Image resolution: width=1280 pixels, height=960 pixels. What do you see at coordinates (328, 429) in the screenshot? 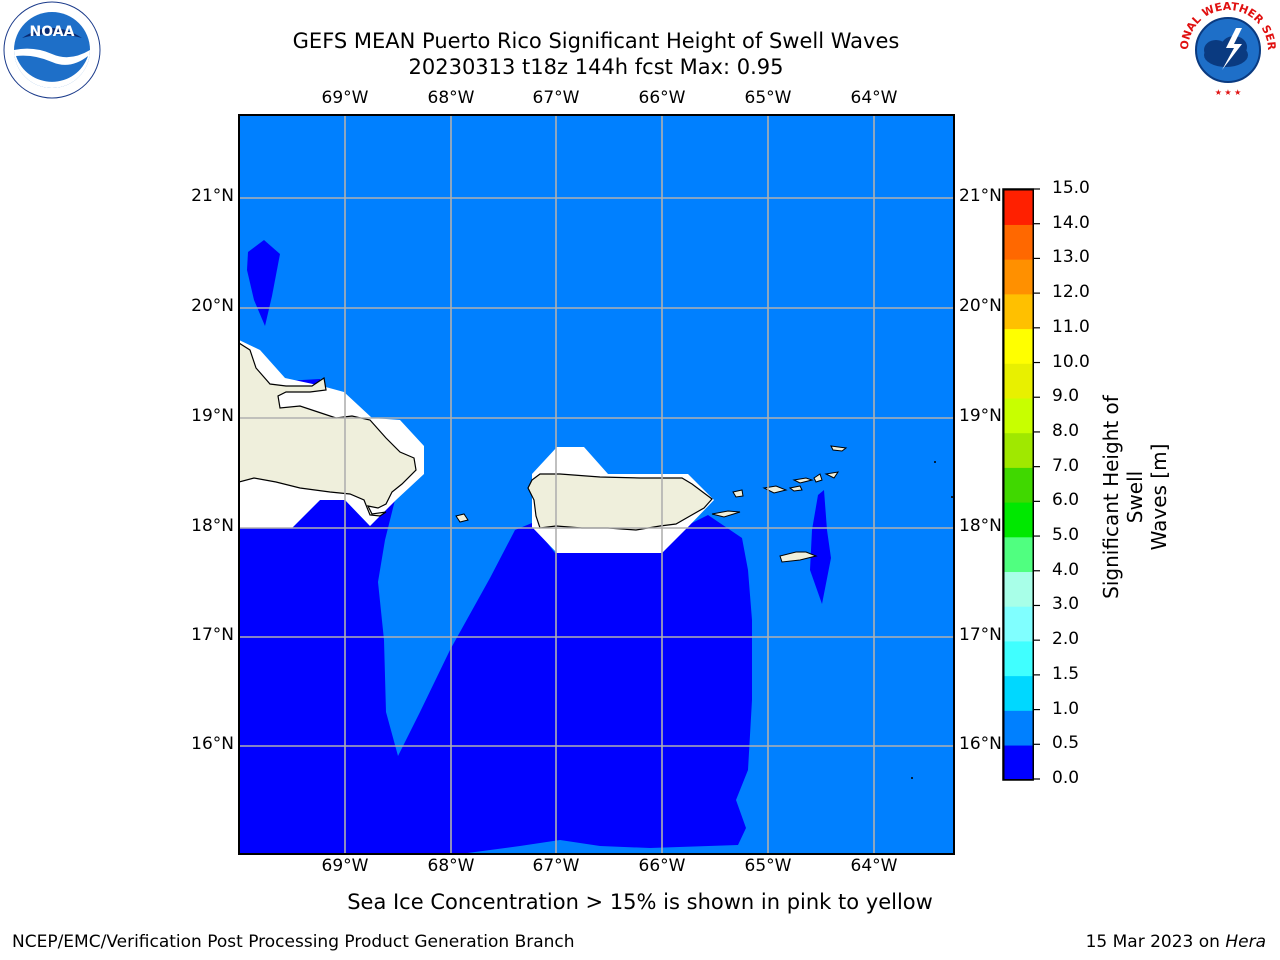
I see `land-hispaniola` at bounding box center [328, 429].